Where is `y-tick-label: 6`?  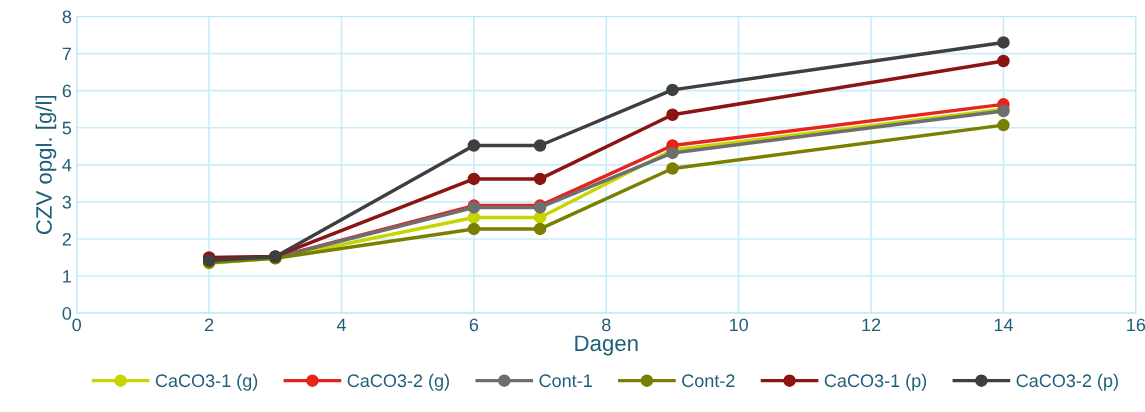
y-tick-label: 6 is located at coordinates (67, 91).